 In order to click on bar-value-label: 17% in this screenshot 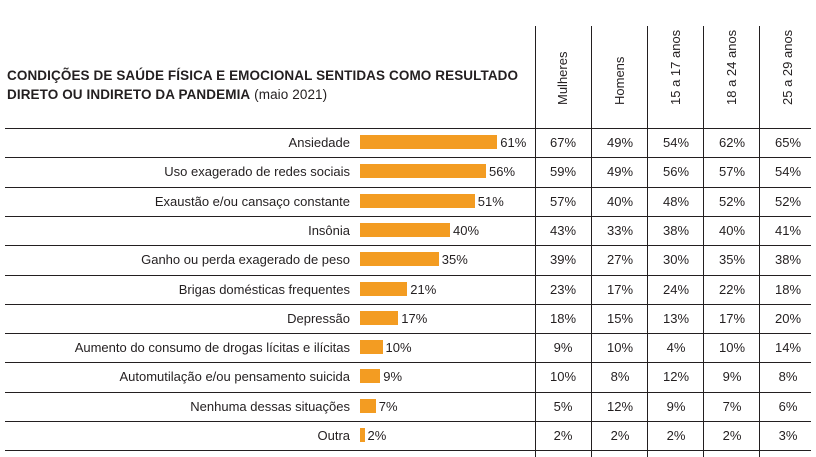, I will do `click(414, 318)`.